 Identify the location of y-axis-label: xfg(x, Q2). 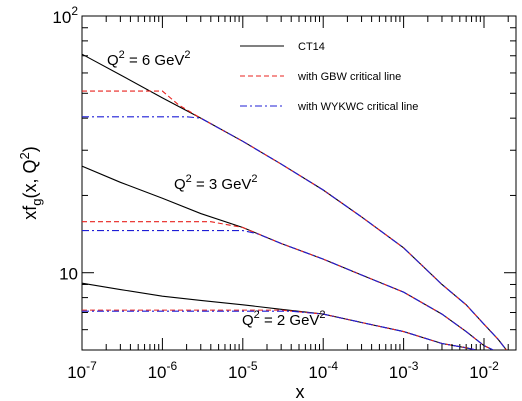
(30, 182).